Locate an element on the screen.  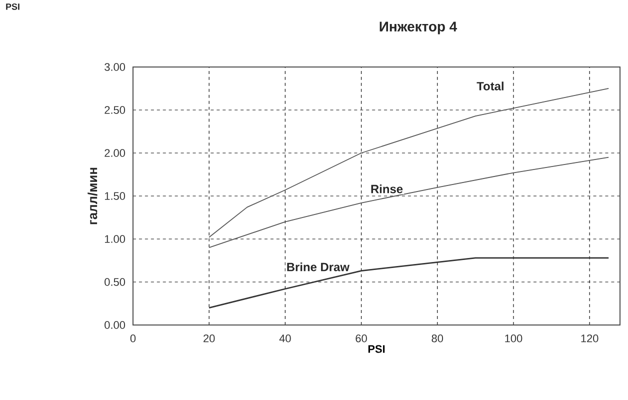
y-tick-label: 2.50 is located at coordinates (115, 110).